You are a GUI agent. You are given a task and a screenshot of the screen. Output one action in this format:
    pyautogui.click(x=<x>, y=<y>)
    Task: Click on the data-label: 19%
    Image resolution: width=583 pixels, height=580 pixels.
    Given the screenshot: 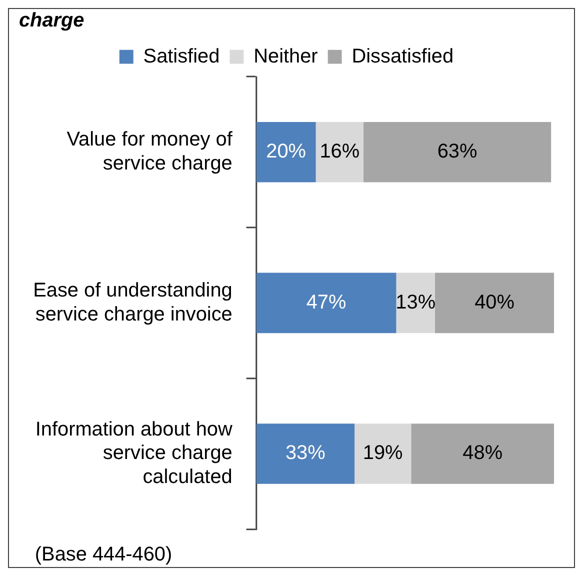 What is the action you would take?
    pyautogui.click(x=382, y=453)
    